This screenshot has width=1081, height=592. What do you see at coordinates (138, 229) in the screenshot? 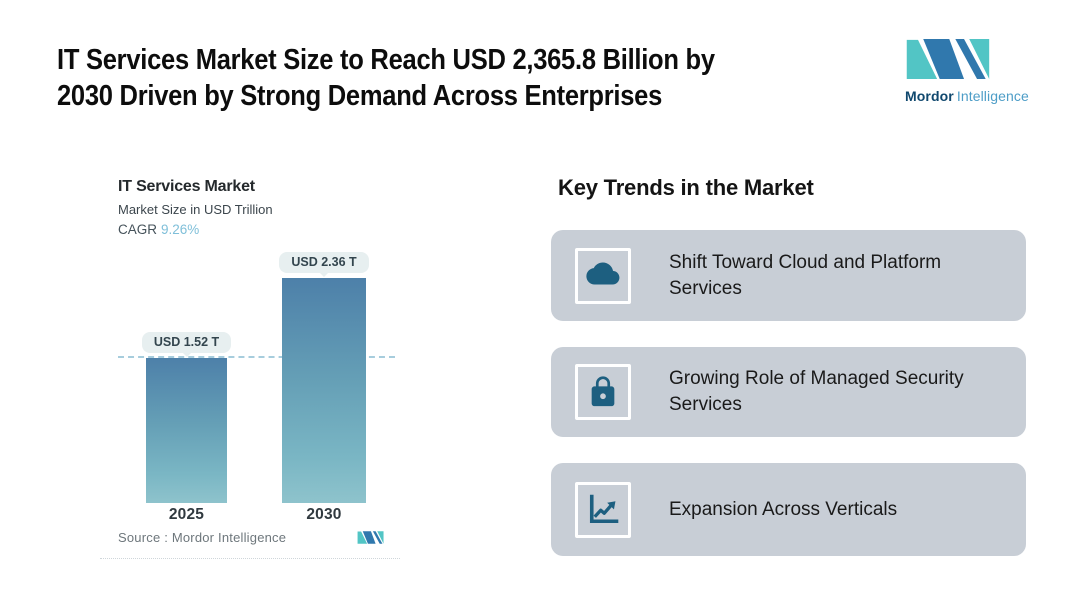
I see `cagr-label: CAGR` at bounding box center [138, 229].